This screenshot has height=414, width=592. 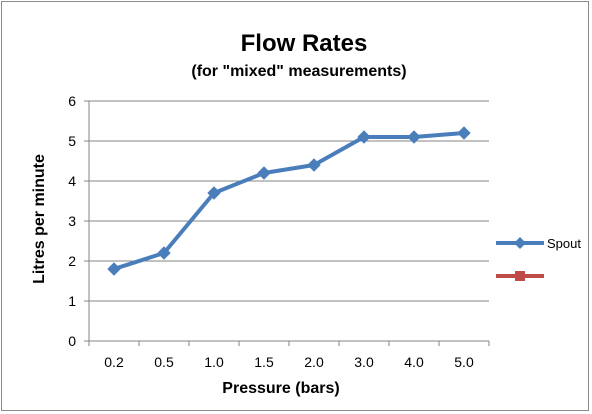 What do you see at coordinates (72, 141) in the screenshot?
I see `y-tick-label: 5` at bounding box center [72, 141].